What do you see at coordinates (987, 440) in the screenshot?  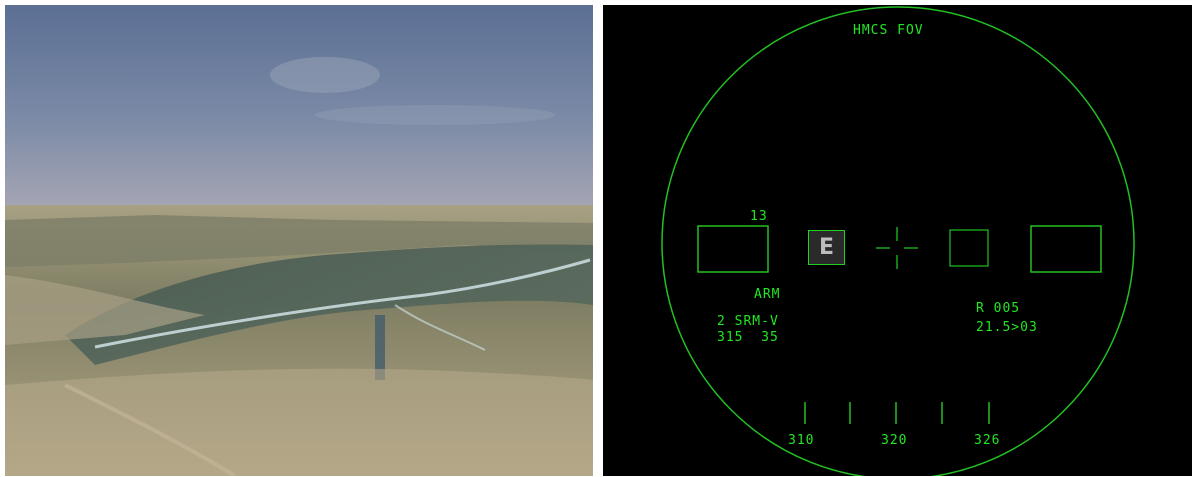 I see `heading-326: 326` at bounding box center [987, 440].